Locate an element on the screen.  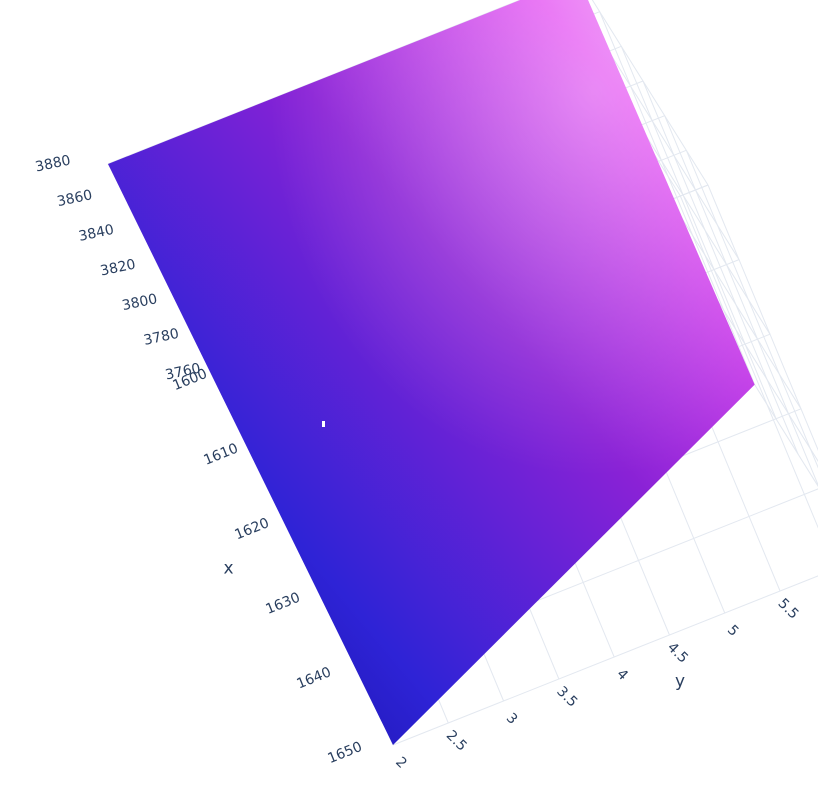
z-tick-label: 3780 is located at coordinates (161, 337).